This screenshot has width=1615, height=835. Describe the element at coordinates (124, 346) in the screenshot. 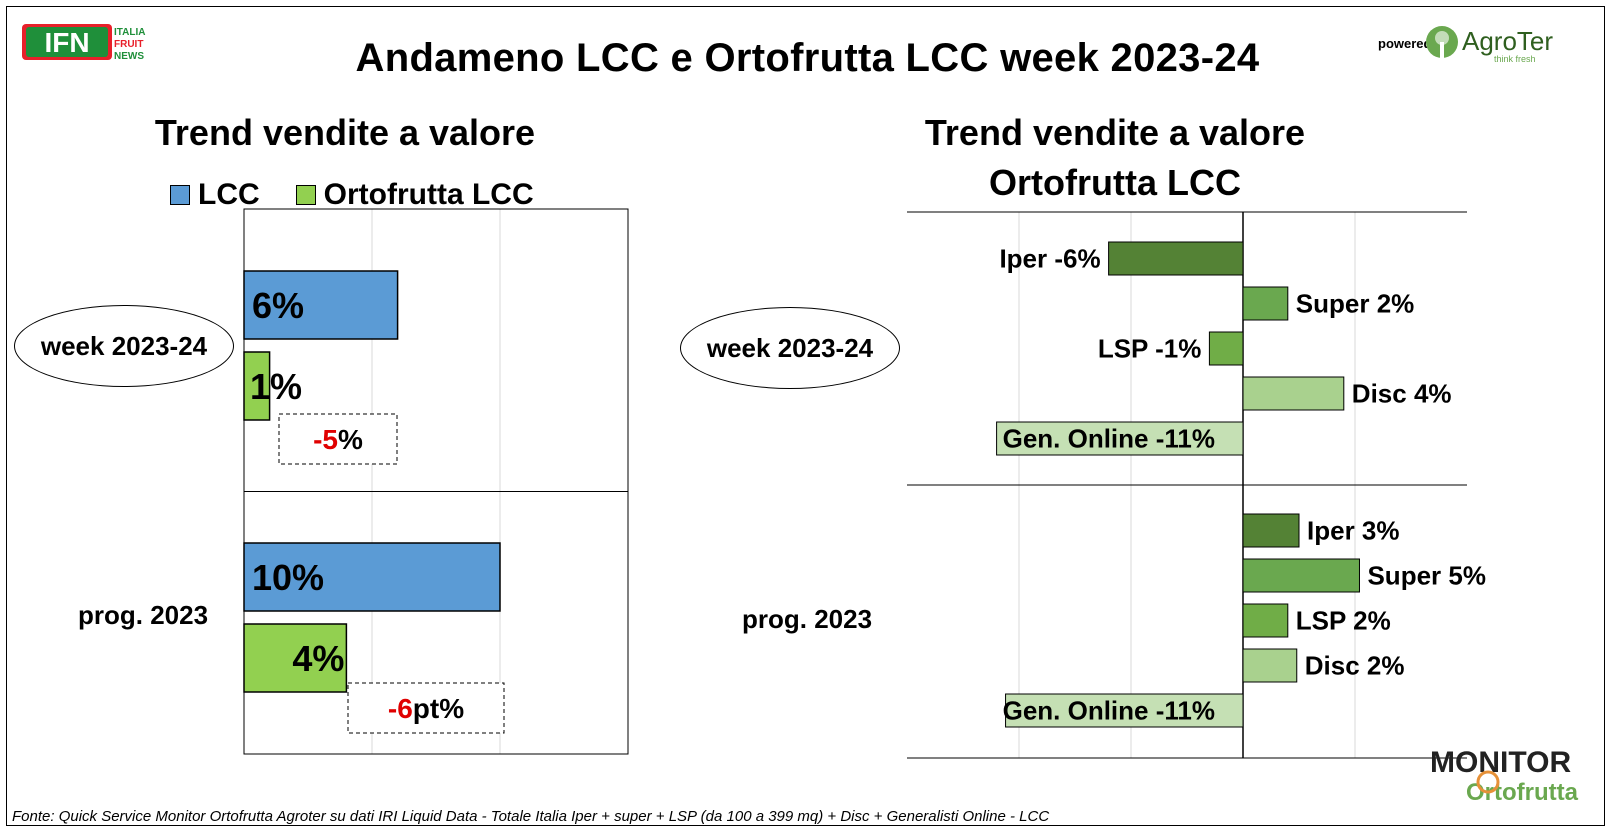

I see `left-category-week: week 2023-24` at that location.